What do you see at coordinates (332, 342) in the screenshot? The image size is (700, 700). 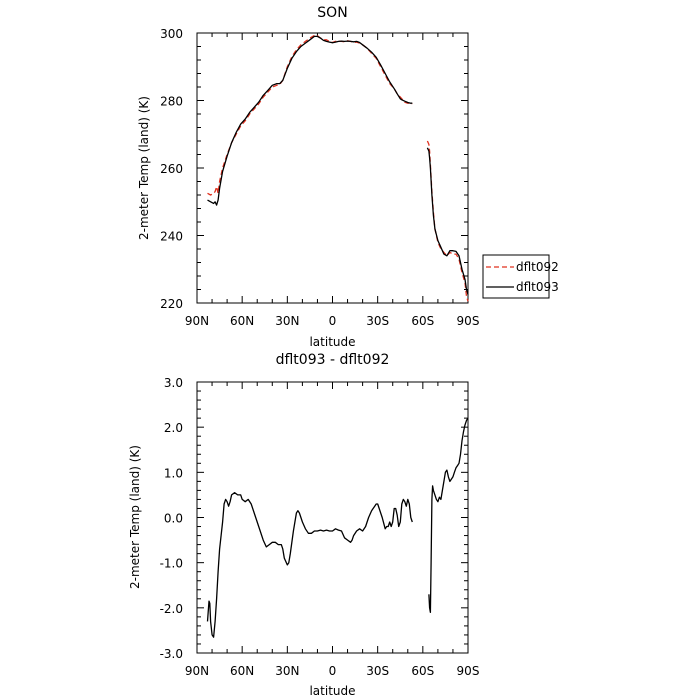 I see `top-x-axis-label: latitude` at bounding box center [332, 342].